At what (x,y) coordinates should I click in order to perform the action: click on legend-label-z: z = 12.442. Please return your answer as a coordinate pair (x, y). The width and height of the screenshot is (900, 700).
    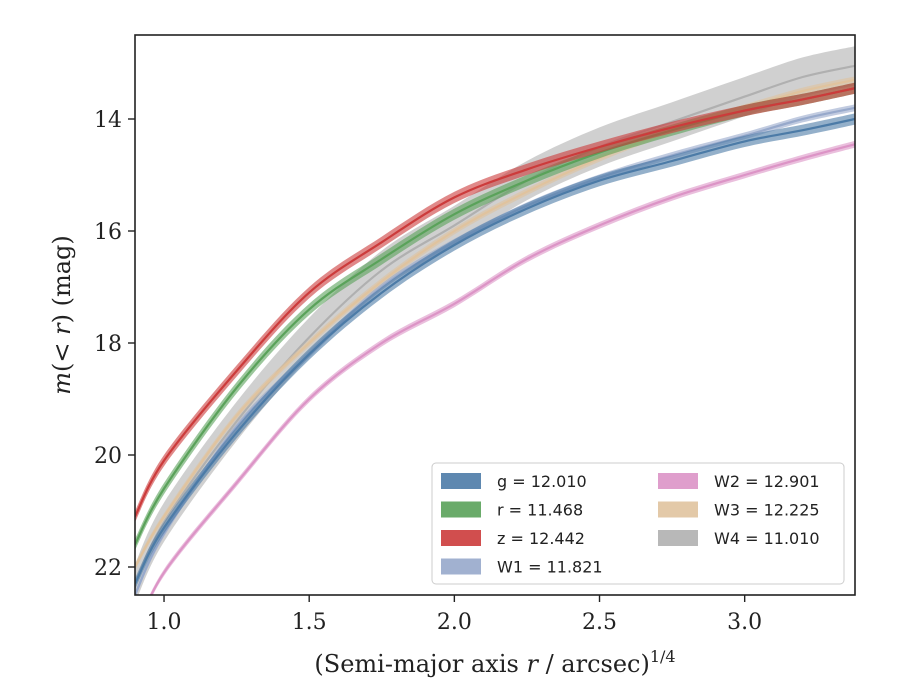
    Looking at the image, I should click on (541, 538).